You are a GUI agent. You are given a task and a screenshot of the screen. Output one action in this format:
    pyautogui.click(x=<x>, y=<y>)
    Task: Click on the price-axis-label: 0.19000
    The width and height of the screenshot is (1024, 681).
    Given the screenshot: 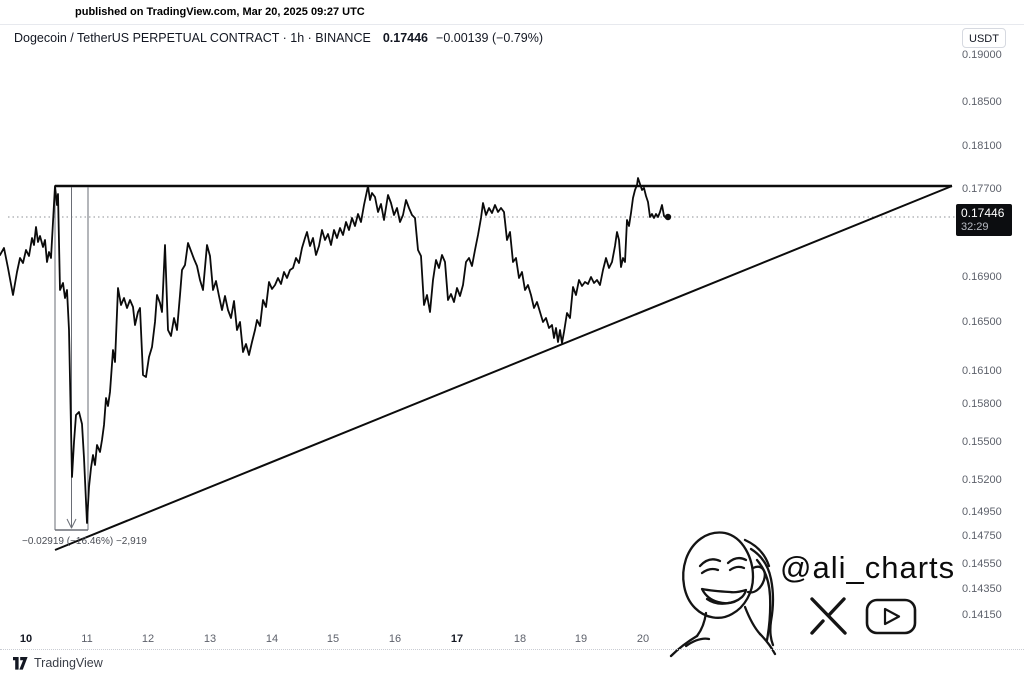 What is the action you would take?
    pyautogui.click(x=982, y=55)
    